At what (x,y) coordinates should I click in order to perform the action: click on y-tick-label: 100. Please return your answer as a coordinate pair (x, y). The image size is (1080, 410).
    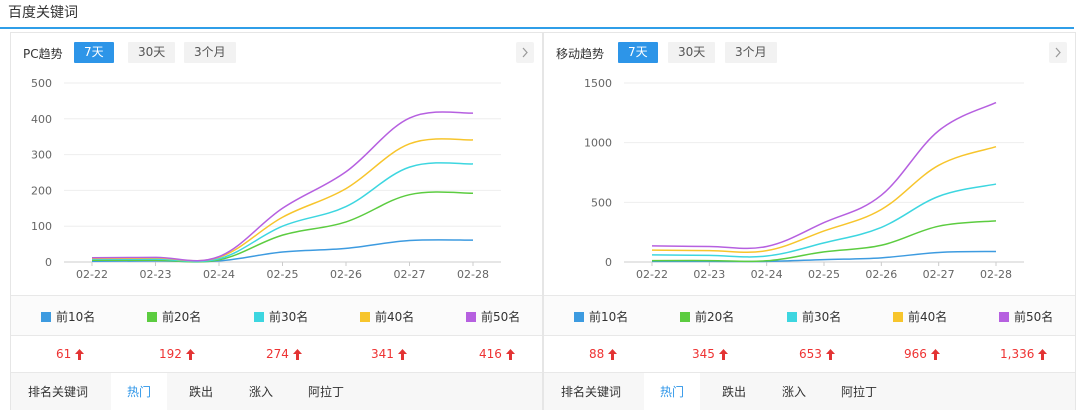
    Looking at the image, I should click on (41, 226).